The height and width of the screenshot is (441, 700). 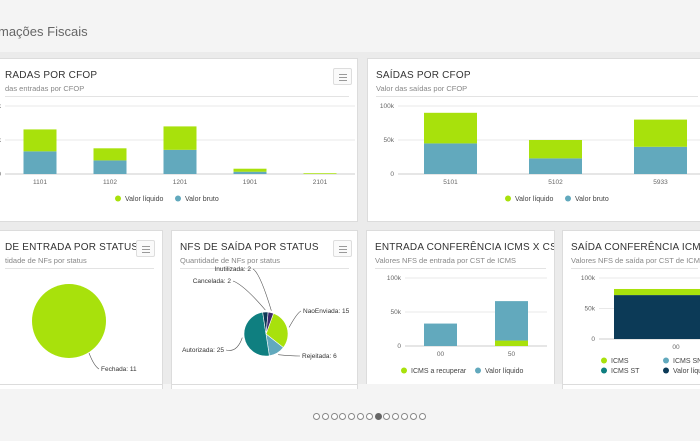 I want to click on card-title: SAÍDA CONFERÊNCIA ICMS X CS, so click(x=635, y=247).